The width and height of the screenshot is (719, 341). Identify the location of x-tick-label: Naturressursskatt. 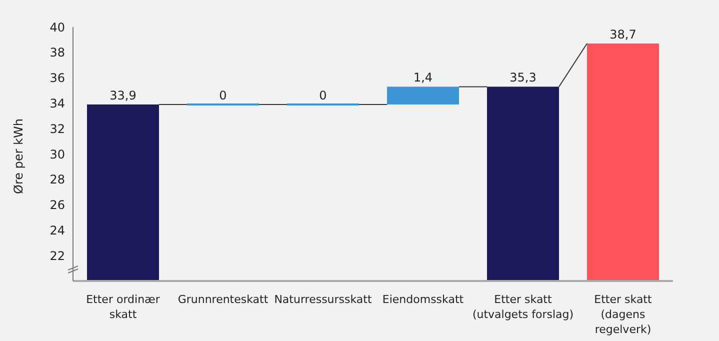
(323, 299).